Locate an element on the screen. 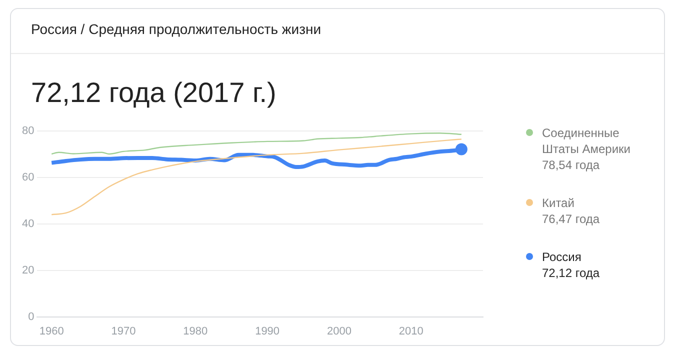 The image size is (683, 359). text: 72,12 года is located at coordinates (571, 273).